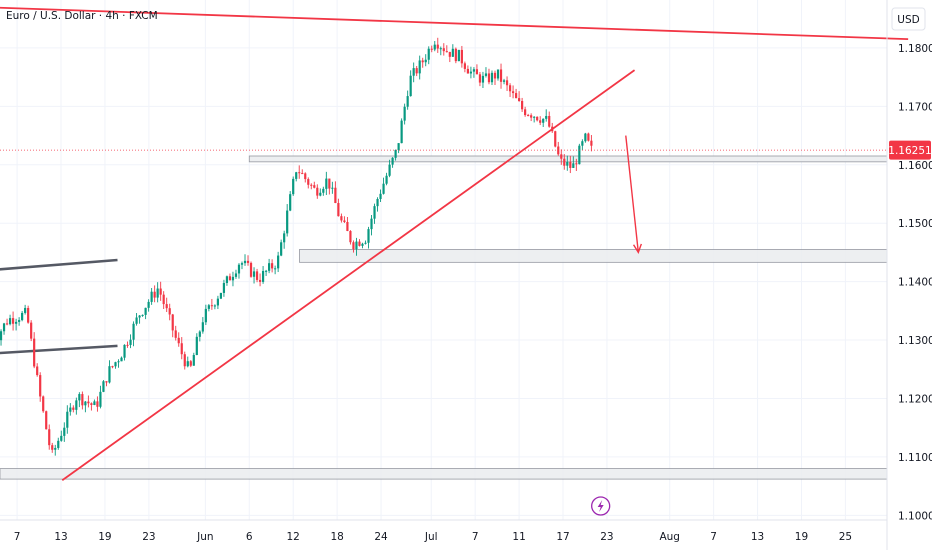 The image size is (932, 550). Describe the element at coordinates (915, 49) in the screenshot. I see `y-tick-label: 1.18000` at that location.